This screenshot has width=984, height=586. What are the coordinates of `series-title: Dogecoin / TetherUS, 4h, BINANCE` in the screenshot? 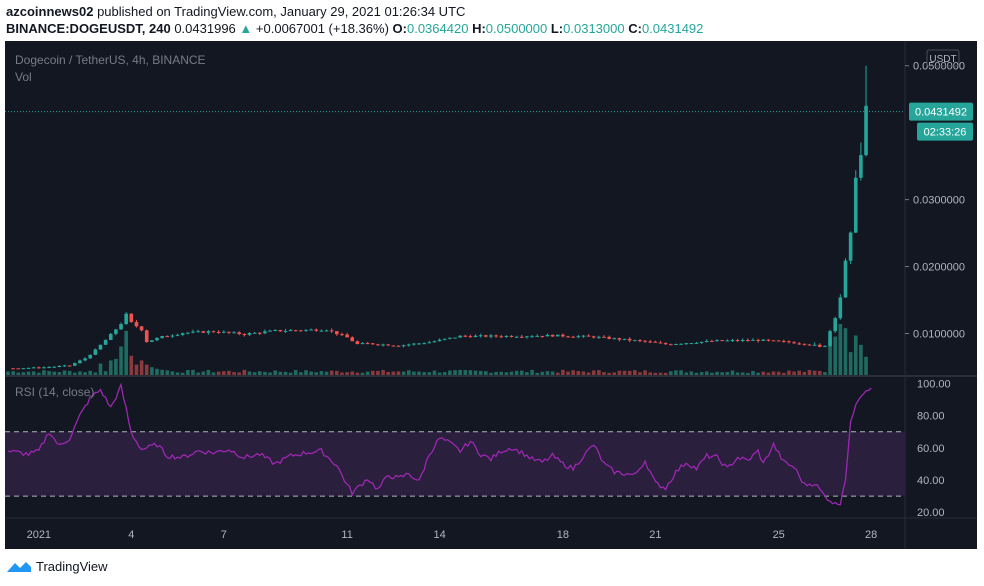 It's located at (110, 60).